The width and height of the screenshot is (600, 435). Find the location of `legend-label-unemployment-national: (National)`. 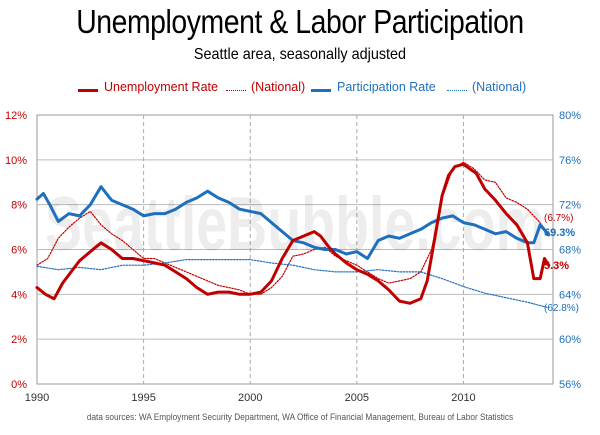

legend-label-unemployment-national: (National) is located at coordinates (278, 87).